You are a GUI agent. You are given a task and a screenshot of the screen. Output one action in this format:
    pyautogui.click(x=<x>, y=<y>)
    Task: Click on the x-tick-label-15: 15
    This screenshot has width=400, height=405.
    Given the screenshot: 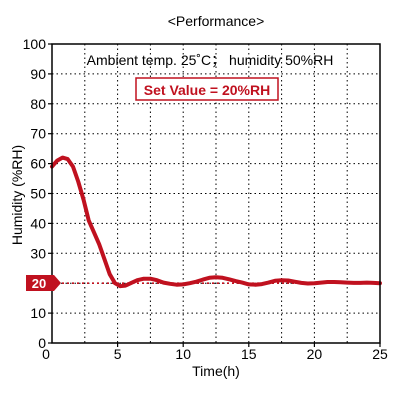 What is the action you would take?
    pyautogui.click(x=249, y=354)
    